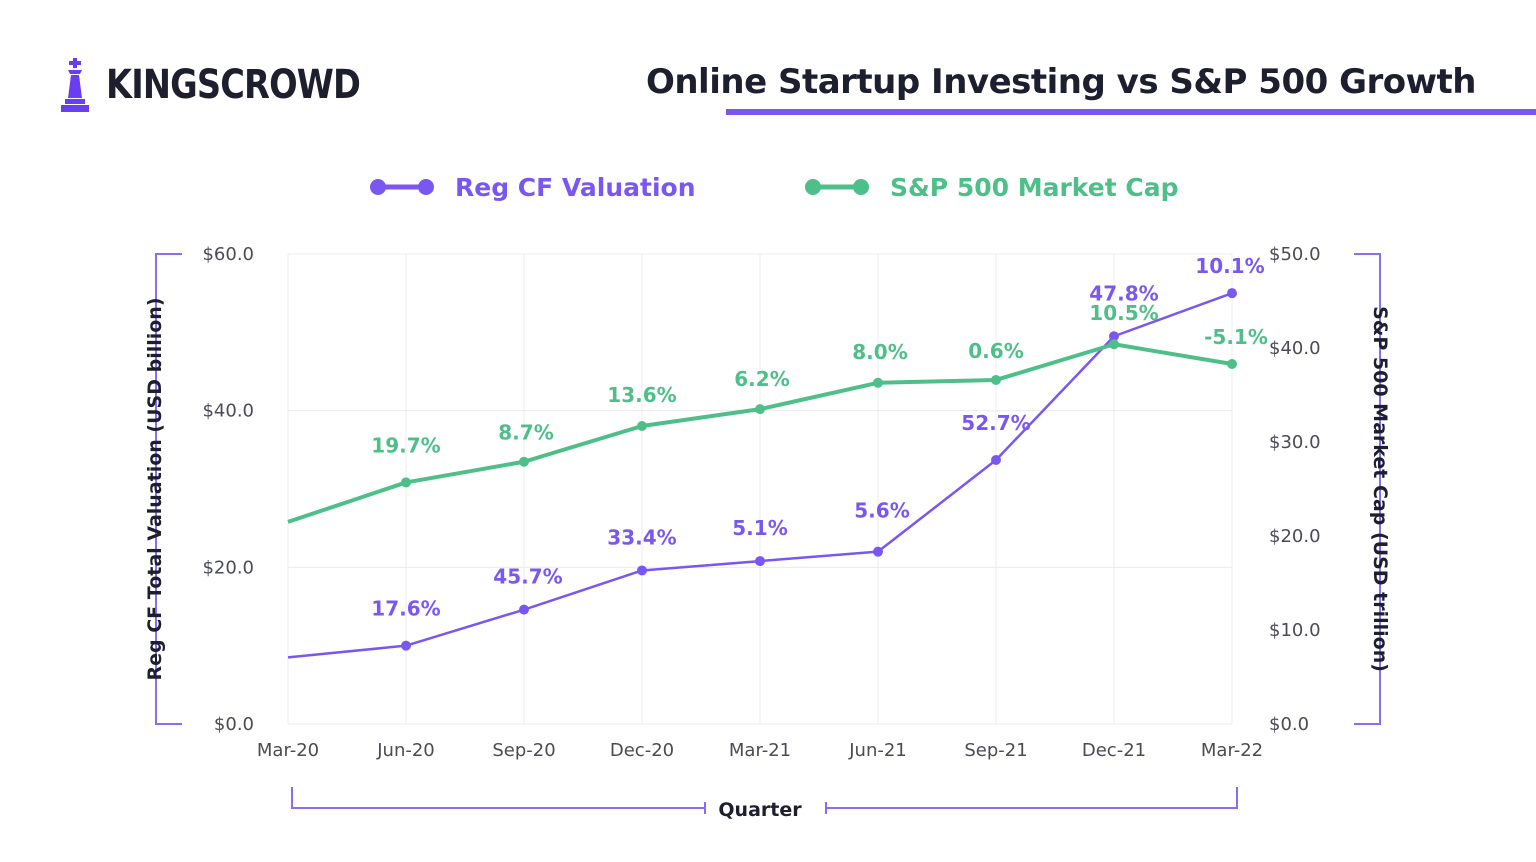 Image resolution: width=1536 pixels, height=862 pixels. What do you see at coordinates (168, 489) in the screenshot?
I see `y-left-bracket` at bounding box center [168, 489].